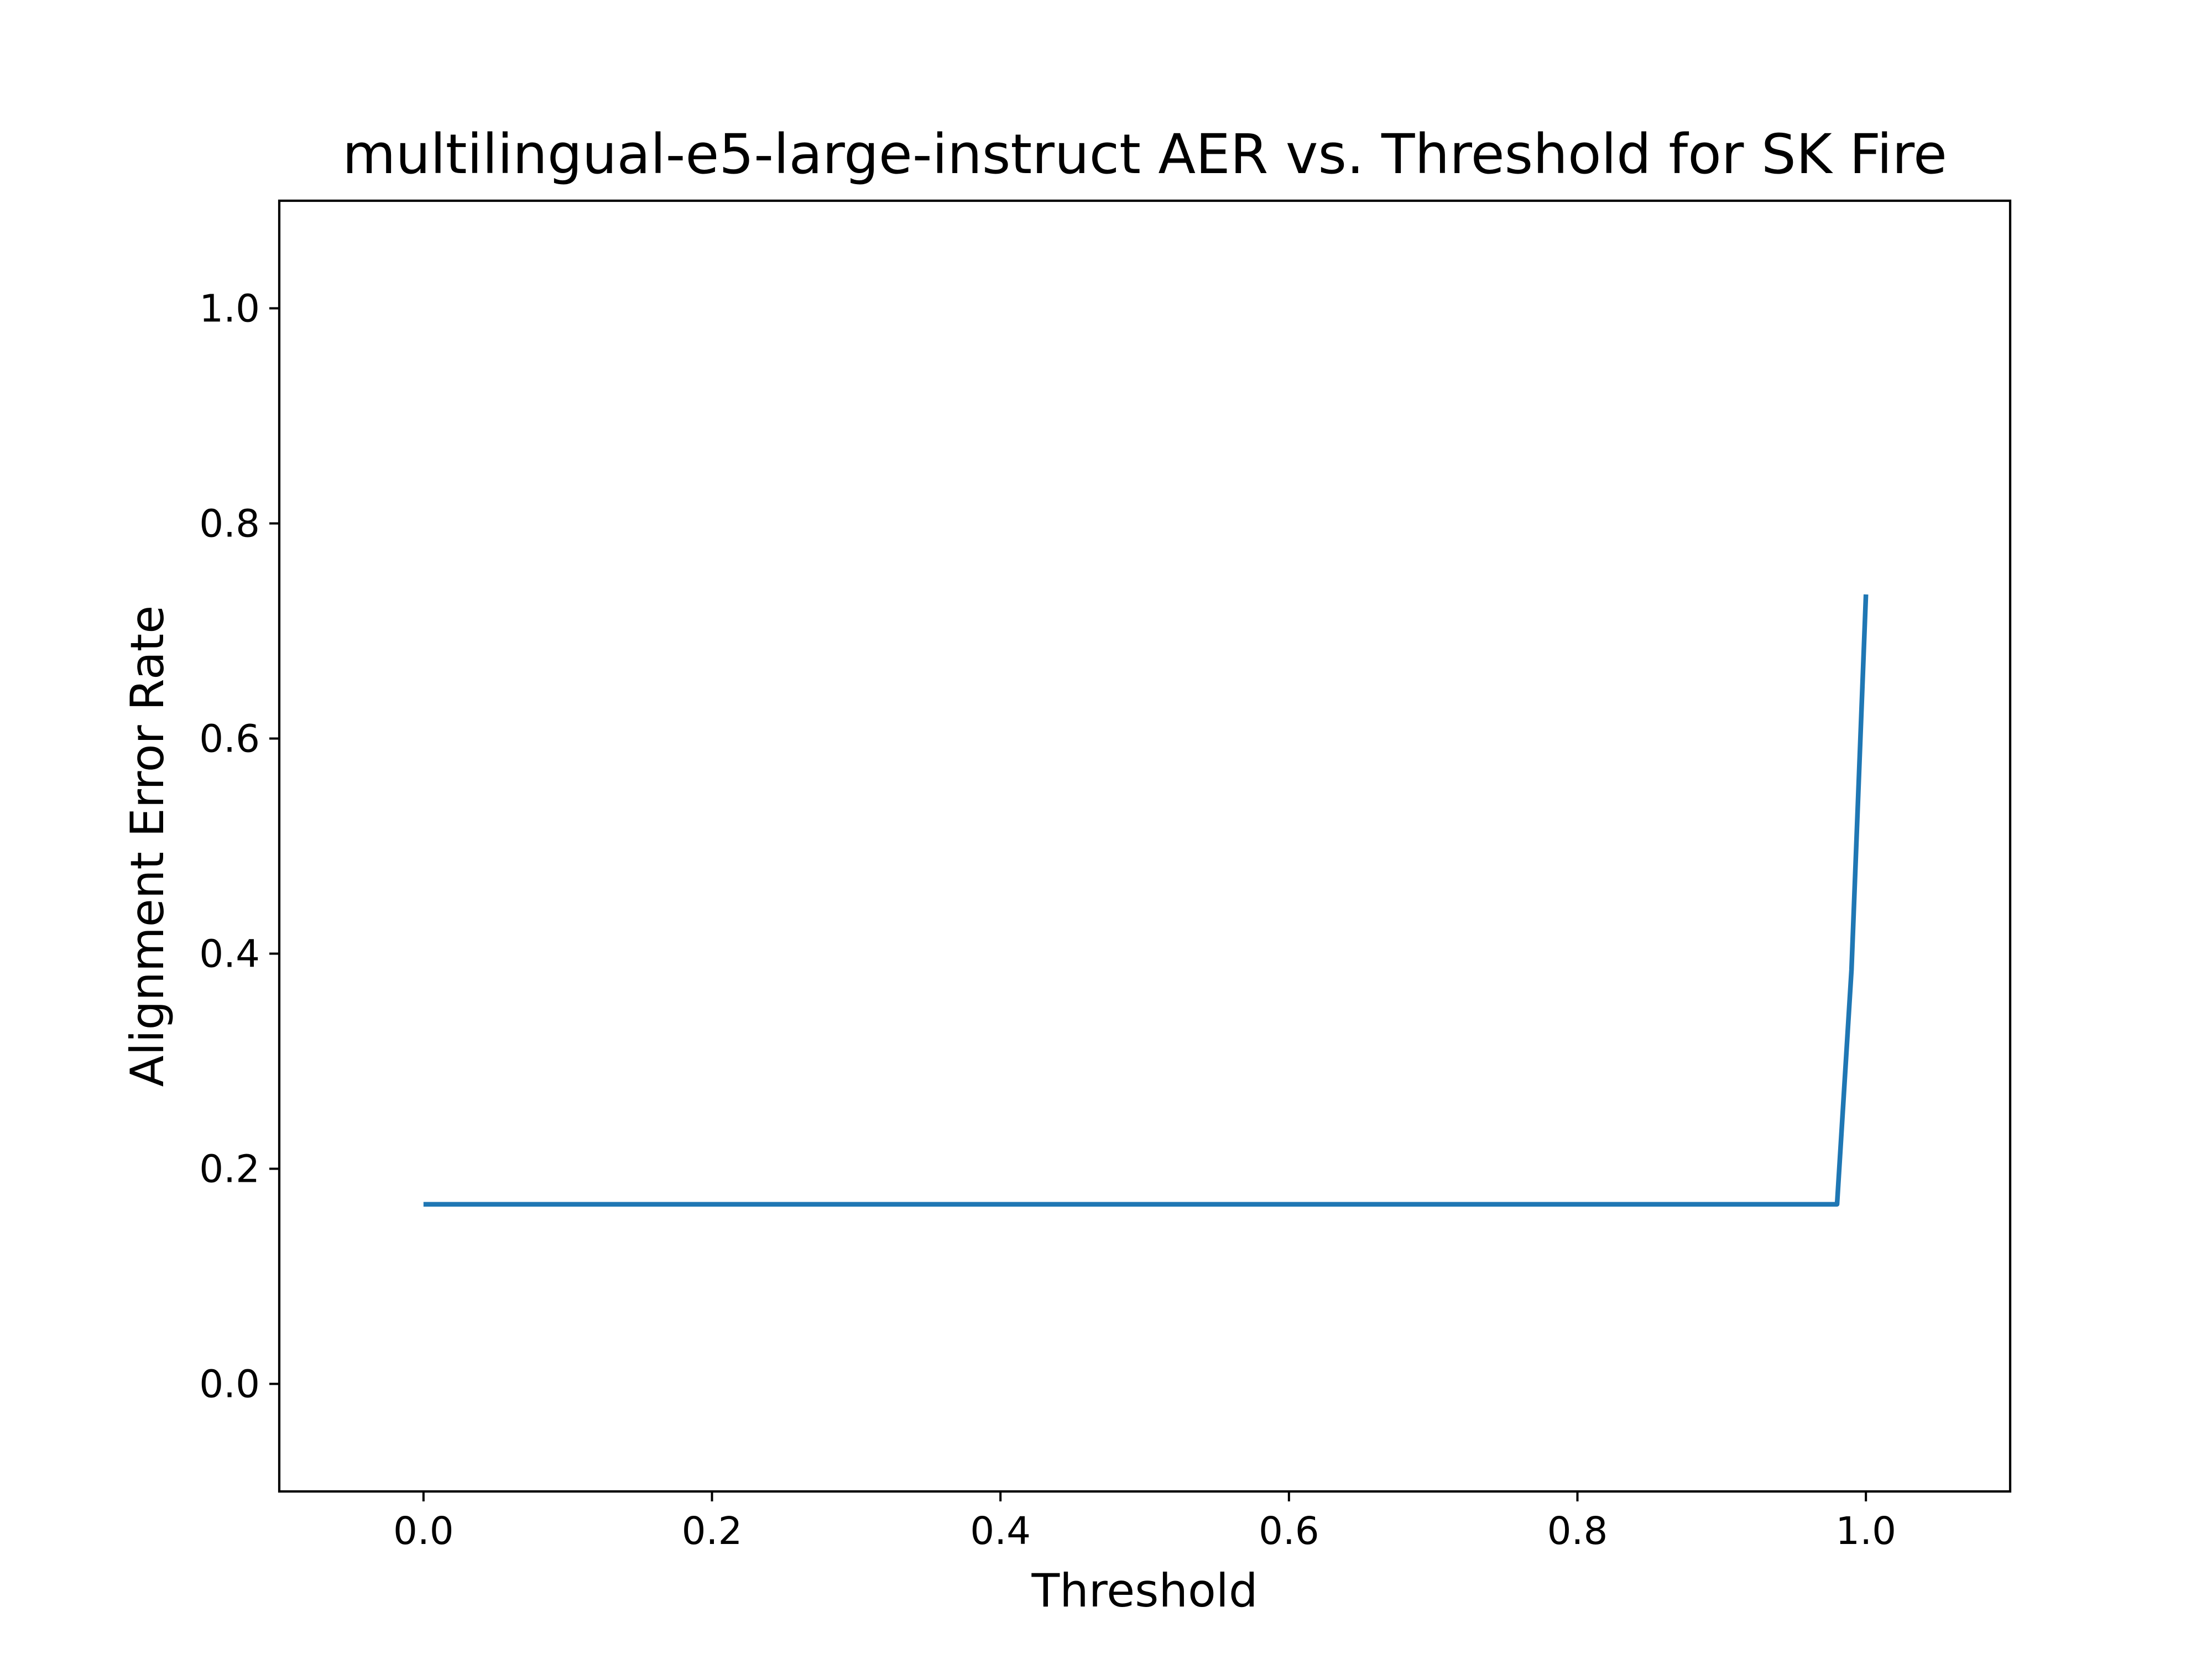 The height and width of the screenshot is (1659, 2212). Describe the element at coordinates (230, 309) in the screenshot. I see `y-tick-label: 1.0` at that location.